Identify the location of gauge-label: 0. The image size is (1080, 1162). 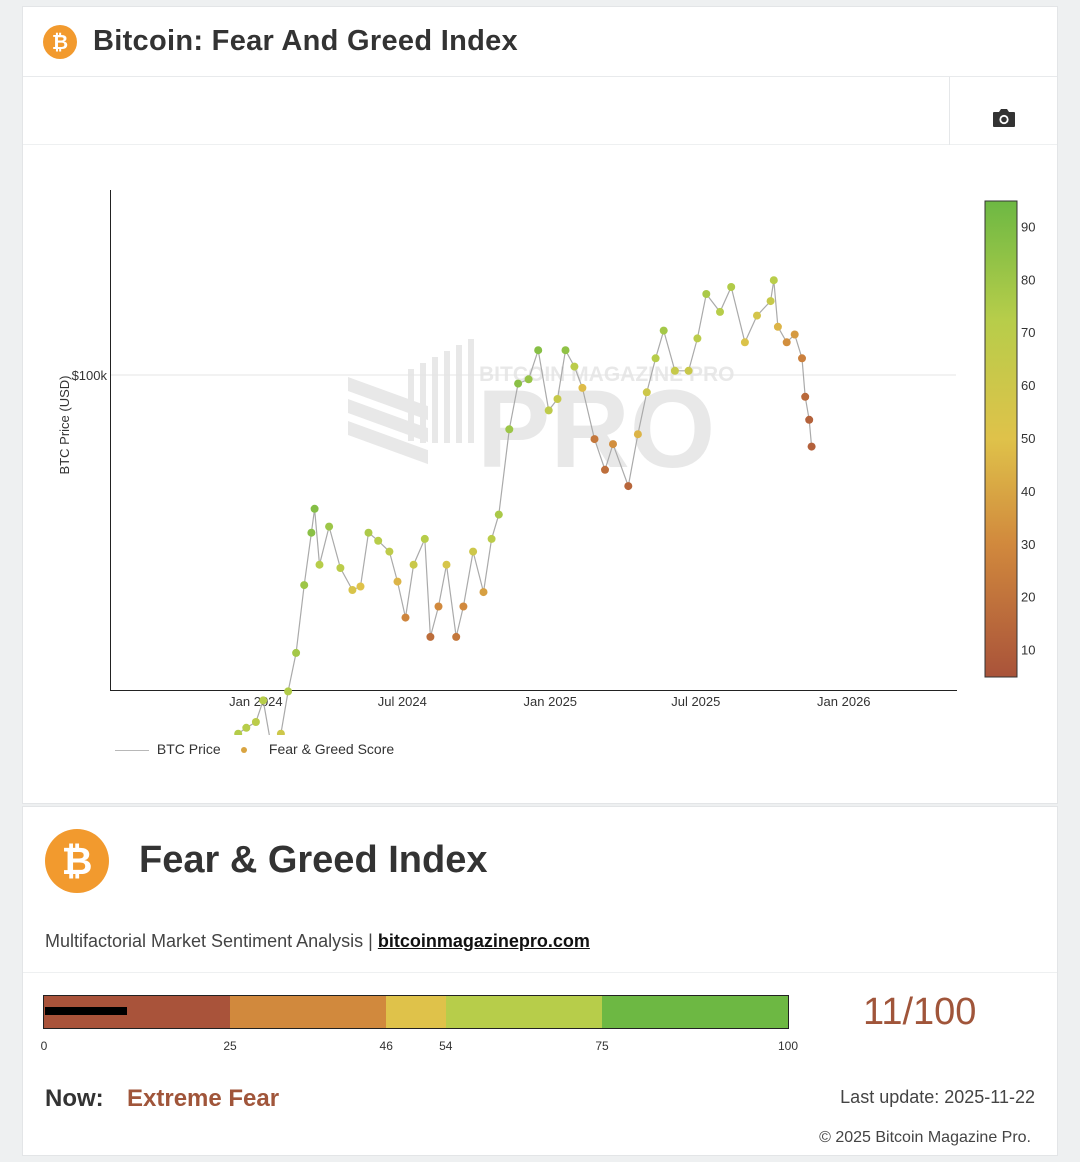
(44, 1046).